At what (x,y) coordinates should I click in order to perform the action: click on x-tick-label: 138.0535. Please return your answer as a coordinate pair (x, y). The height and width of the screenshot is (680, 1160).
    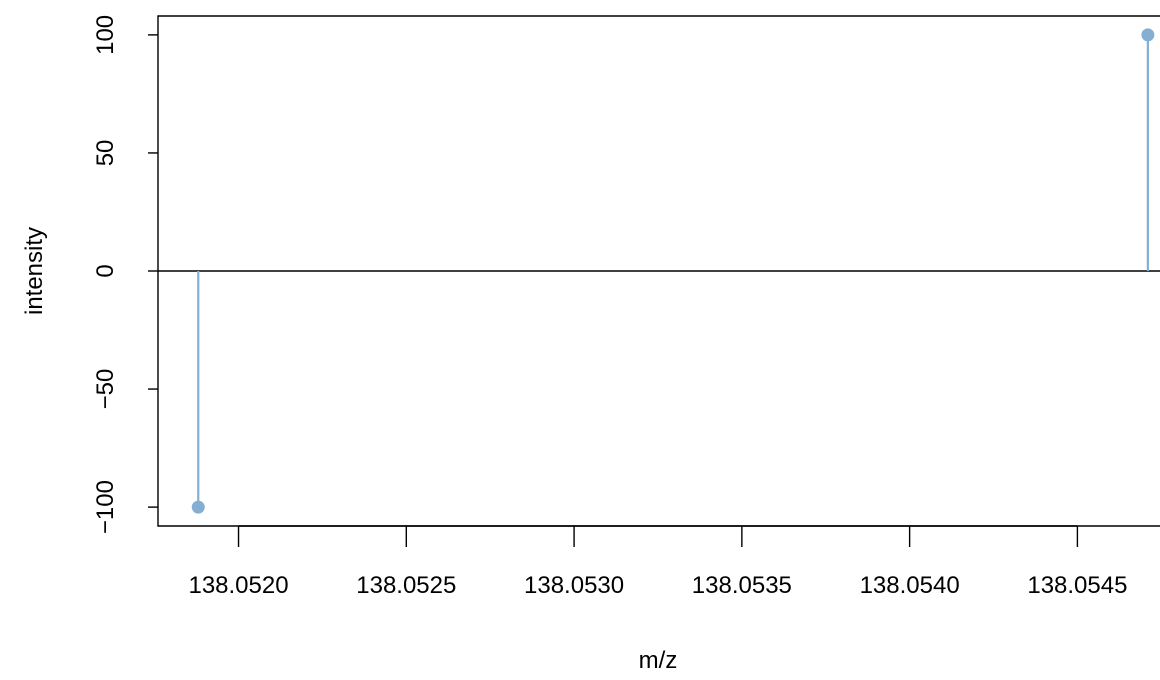
    Looking at the image, I should click on (742, 585).